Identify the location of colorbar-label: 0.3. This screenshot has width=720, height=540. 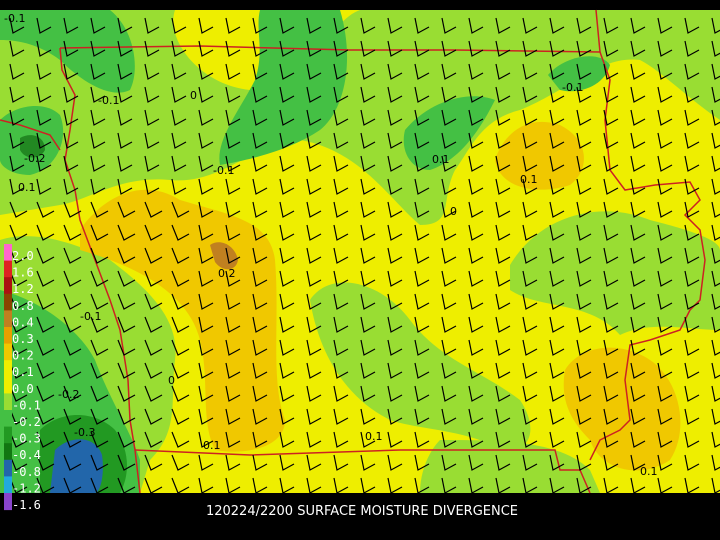
(23, 339).